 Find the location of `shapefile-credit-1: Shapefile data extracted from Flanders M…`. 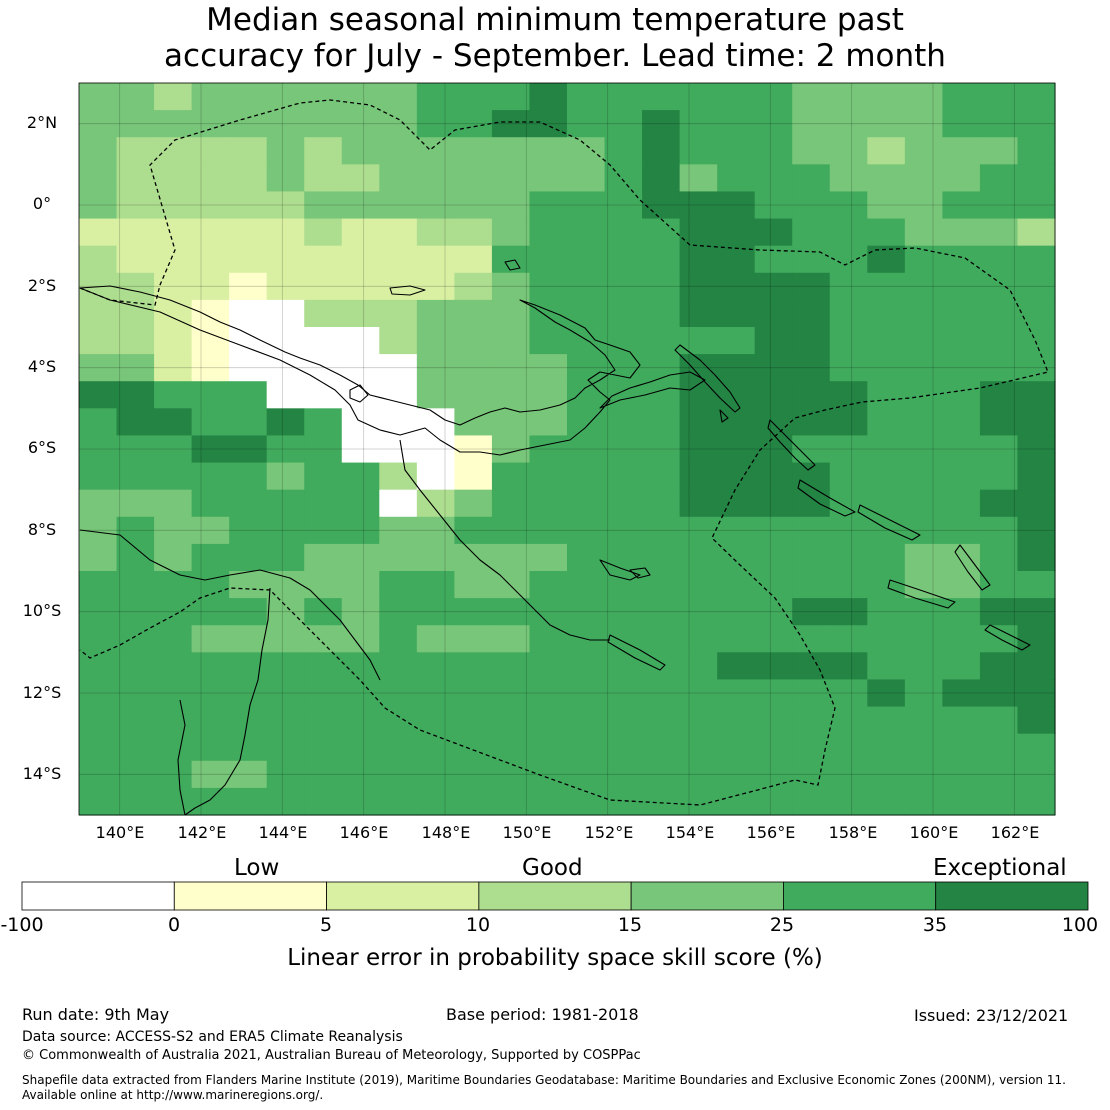

shapefile-credit-1: Shapefile data extracted from Flanders M… is located at coordinates (544, 1080).